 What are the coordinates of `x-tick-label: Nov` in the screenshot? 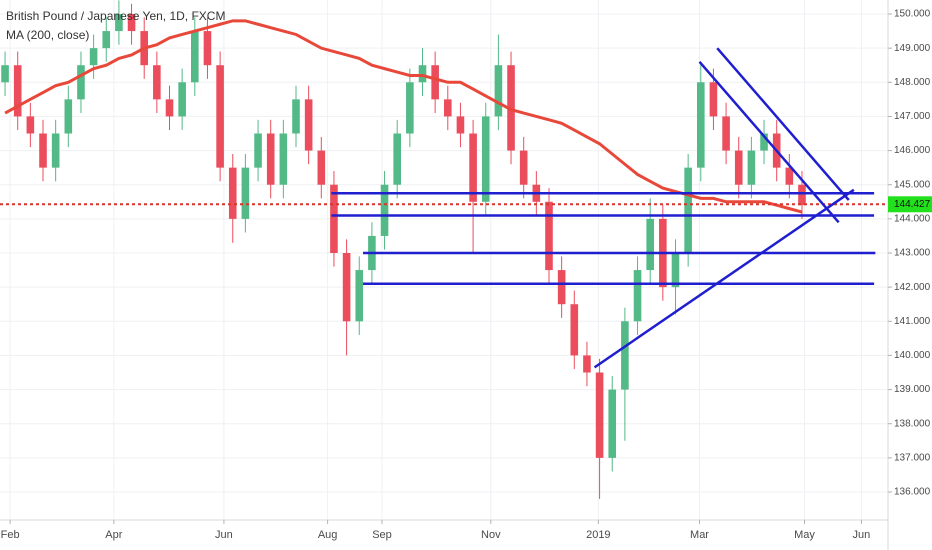 It's located at (491, 535).